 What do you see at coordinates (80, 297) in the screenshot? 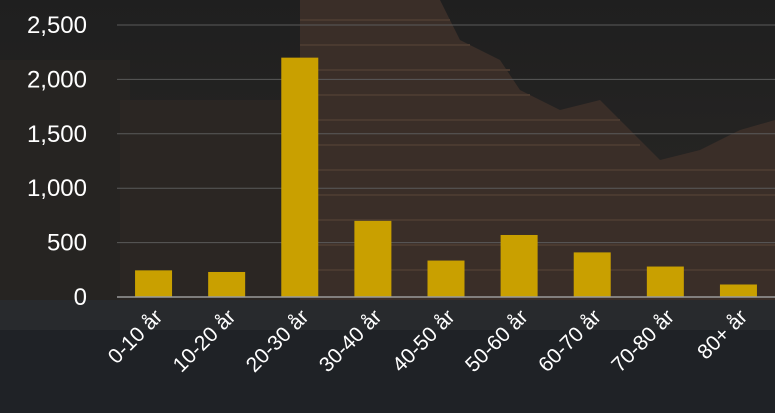
I see `y-tick-label: 0` at bounding box center [80, 297].